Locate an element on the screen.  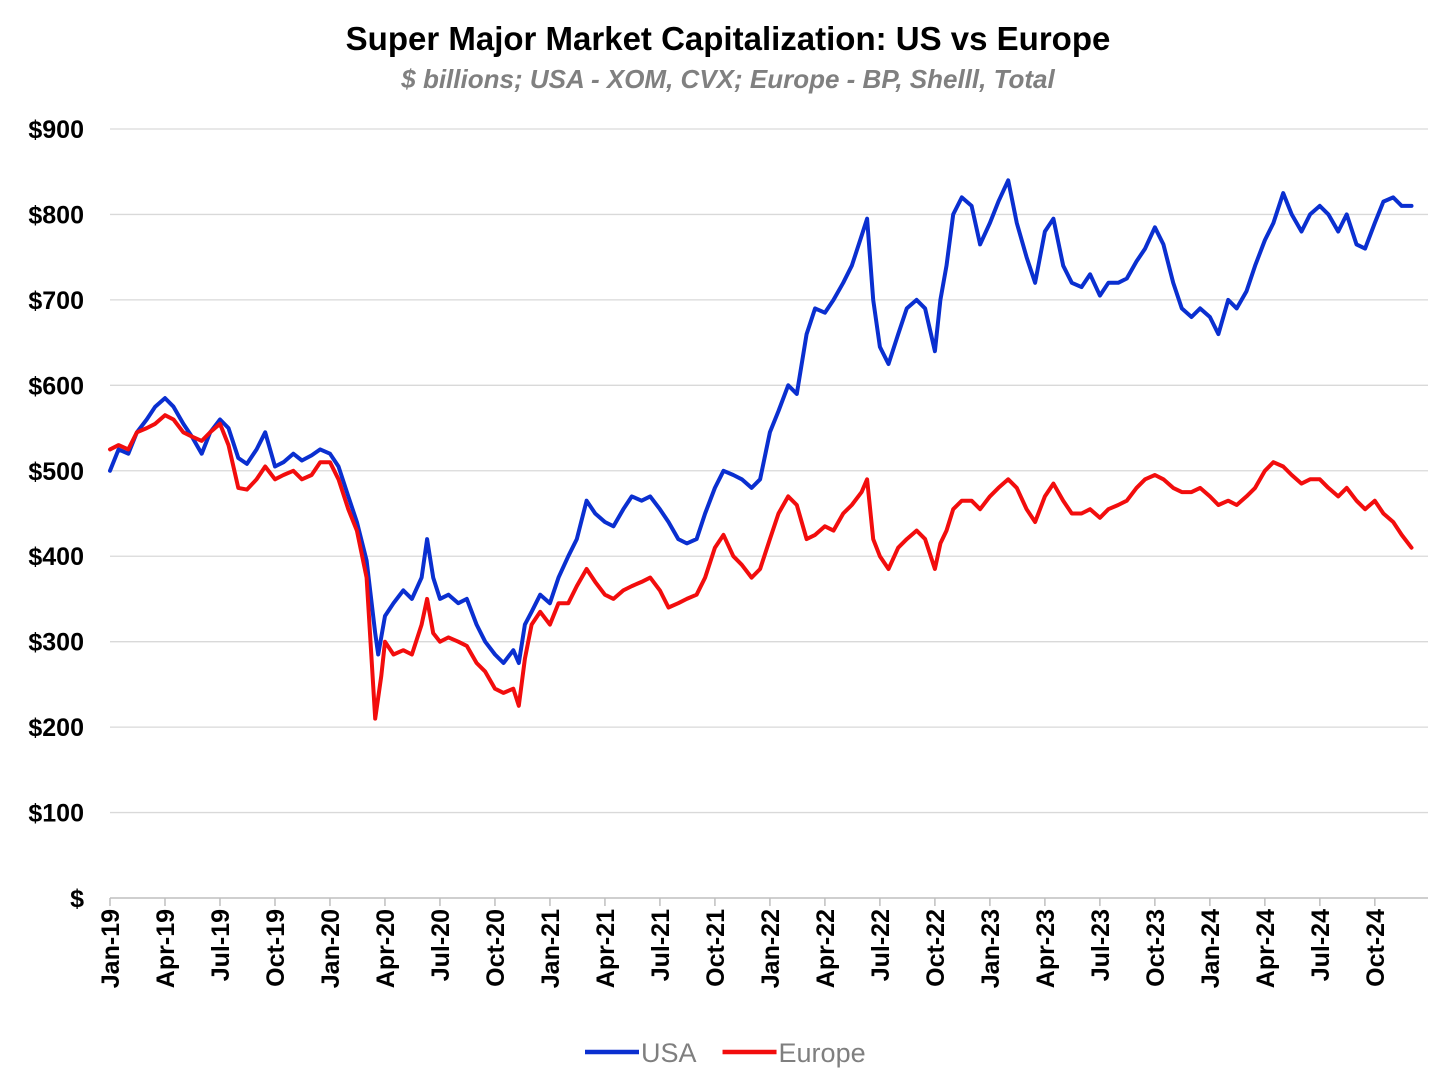
y-tick-label: $400 is located at coordinates (56, 557).